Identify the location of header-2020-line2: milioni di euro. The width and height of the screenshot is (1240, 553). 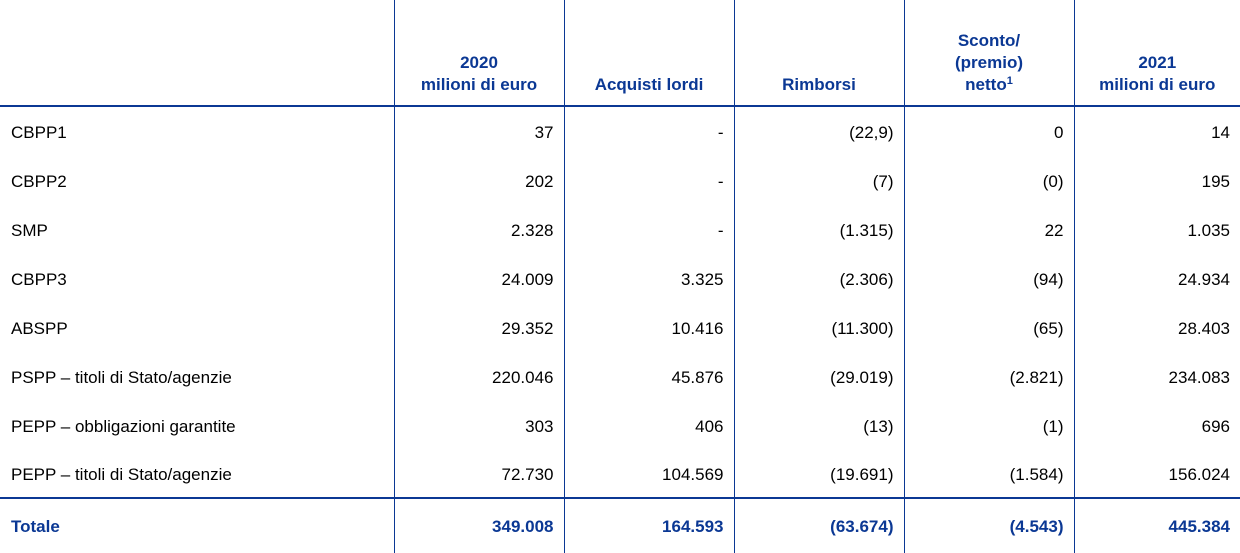
(479, 84).